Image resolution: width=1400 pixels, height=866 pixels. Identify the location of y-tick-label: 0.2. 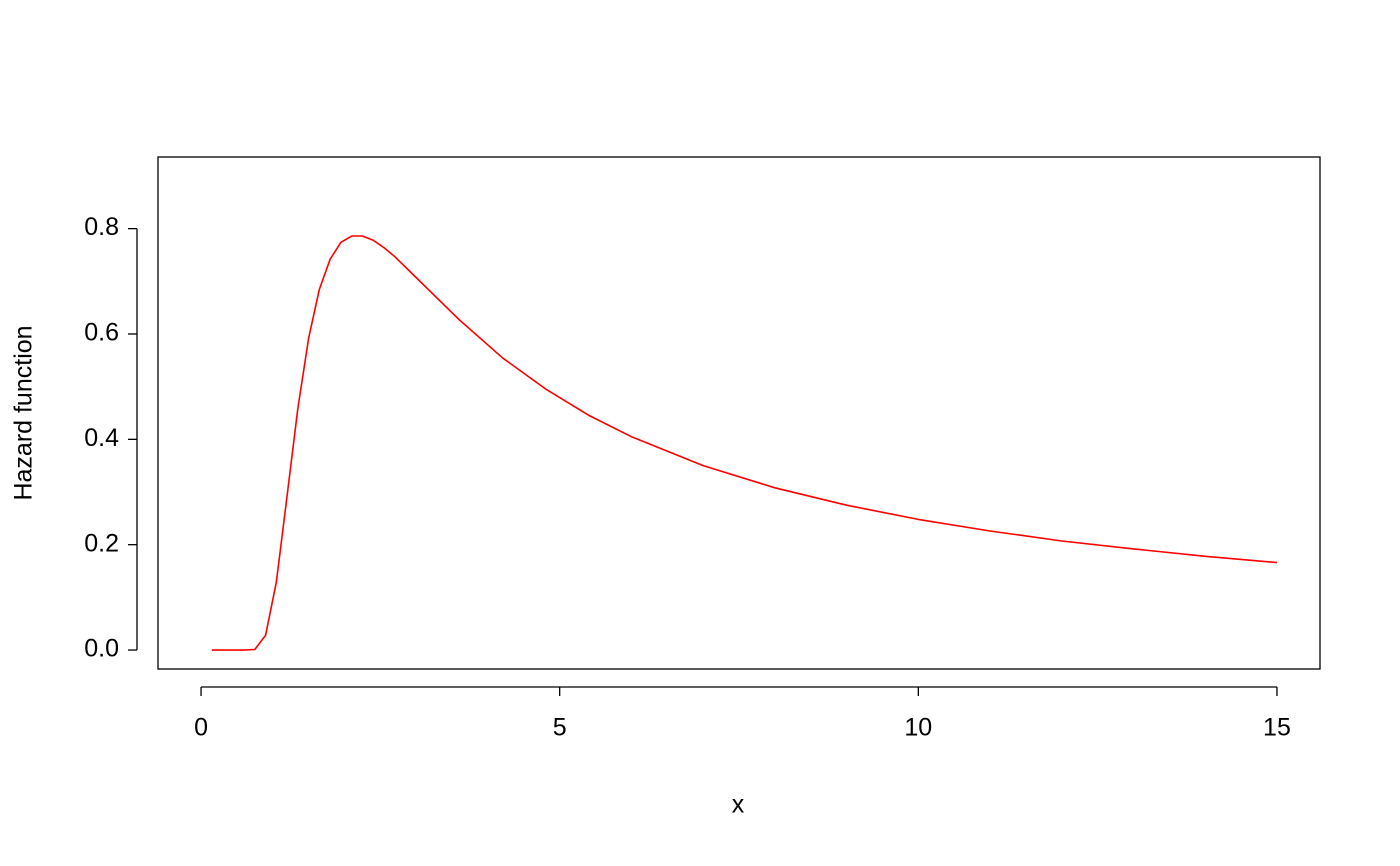
(101, 543).